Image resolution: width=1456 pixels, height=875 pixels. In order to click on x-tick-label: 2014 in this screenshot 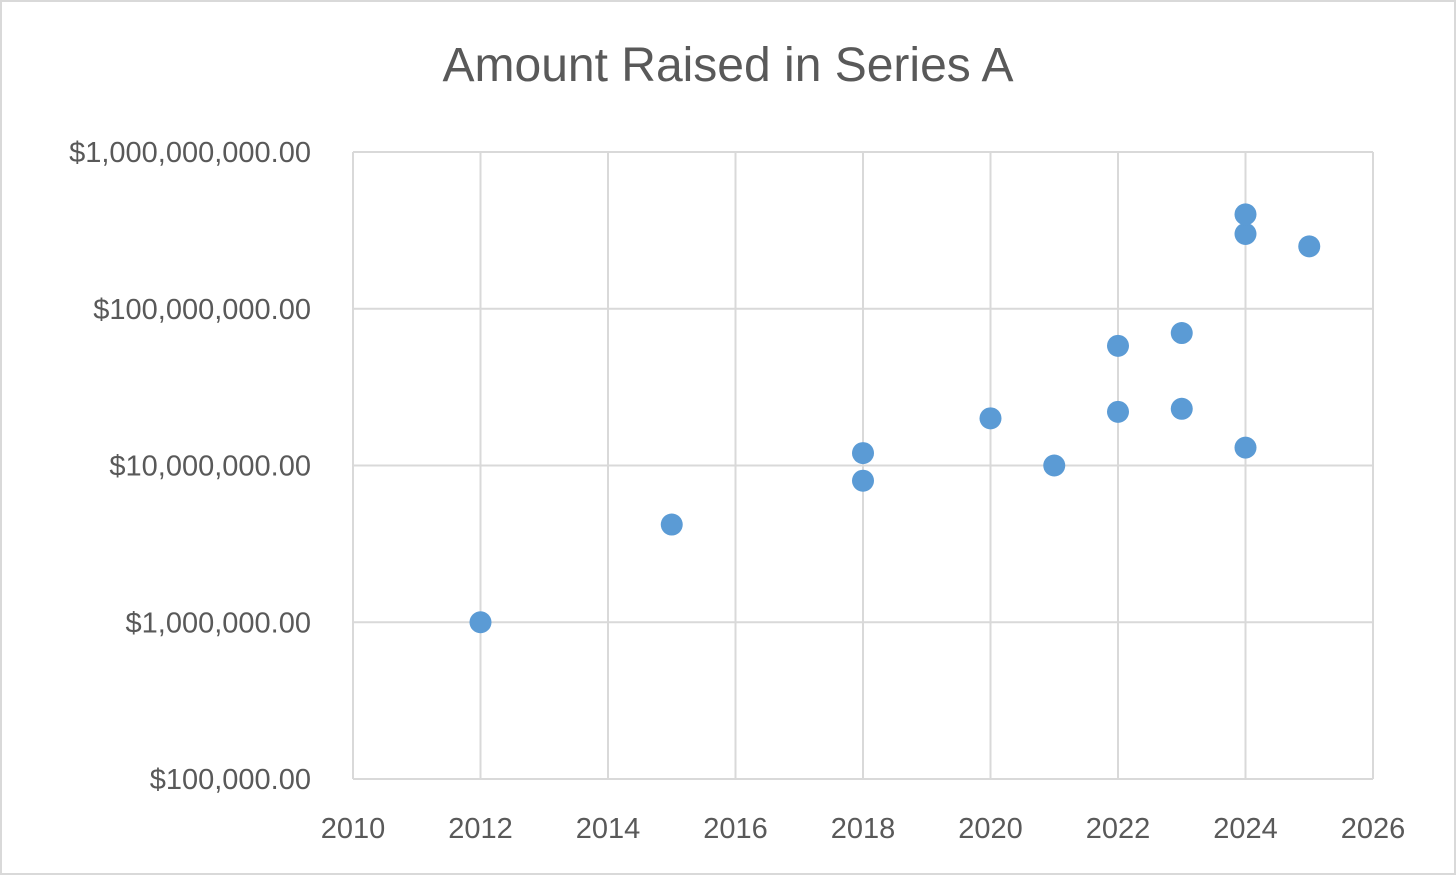, I will do `click(608, 829)`.